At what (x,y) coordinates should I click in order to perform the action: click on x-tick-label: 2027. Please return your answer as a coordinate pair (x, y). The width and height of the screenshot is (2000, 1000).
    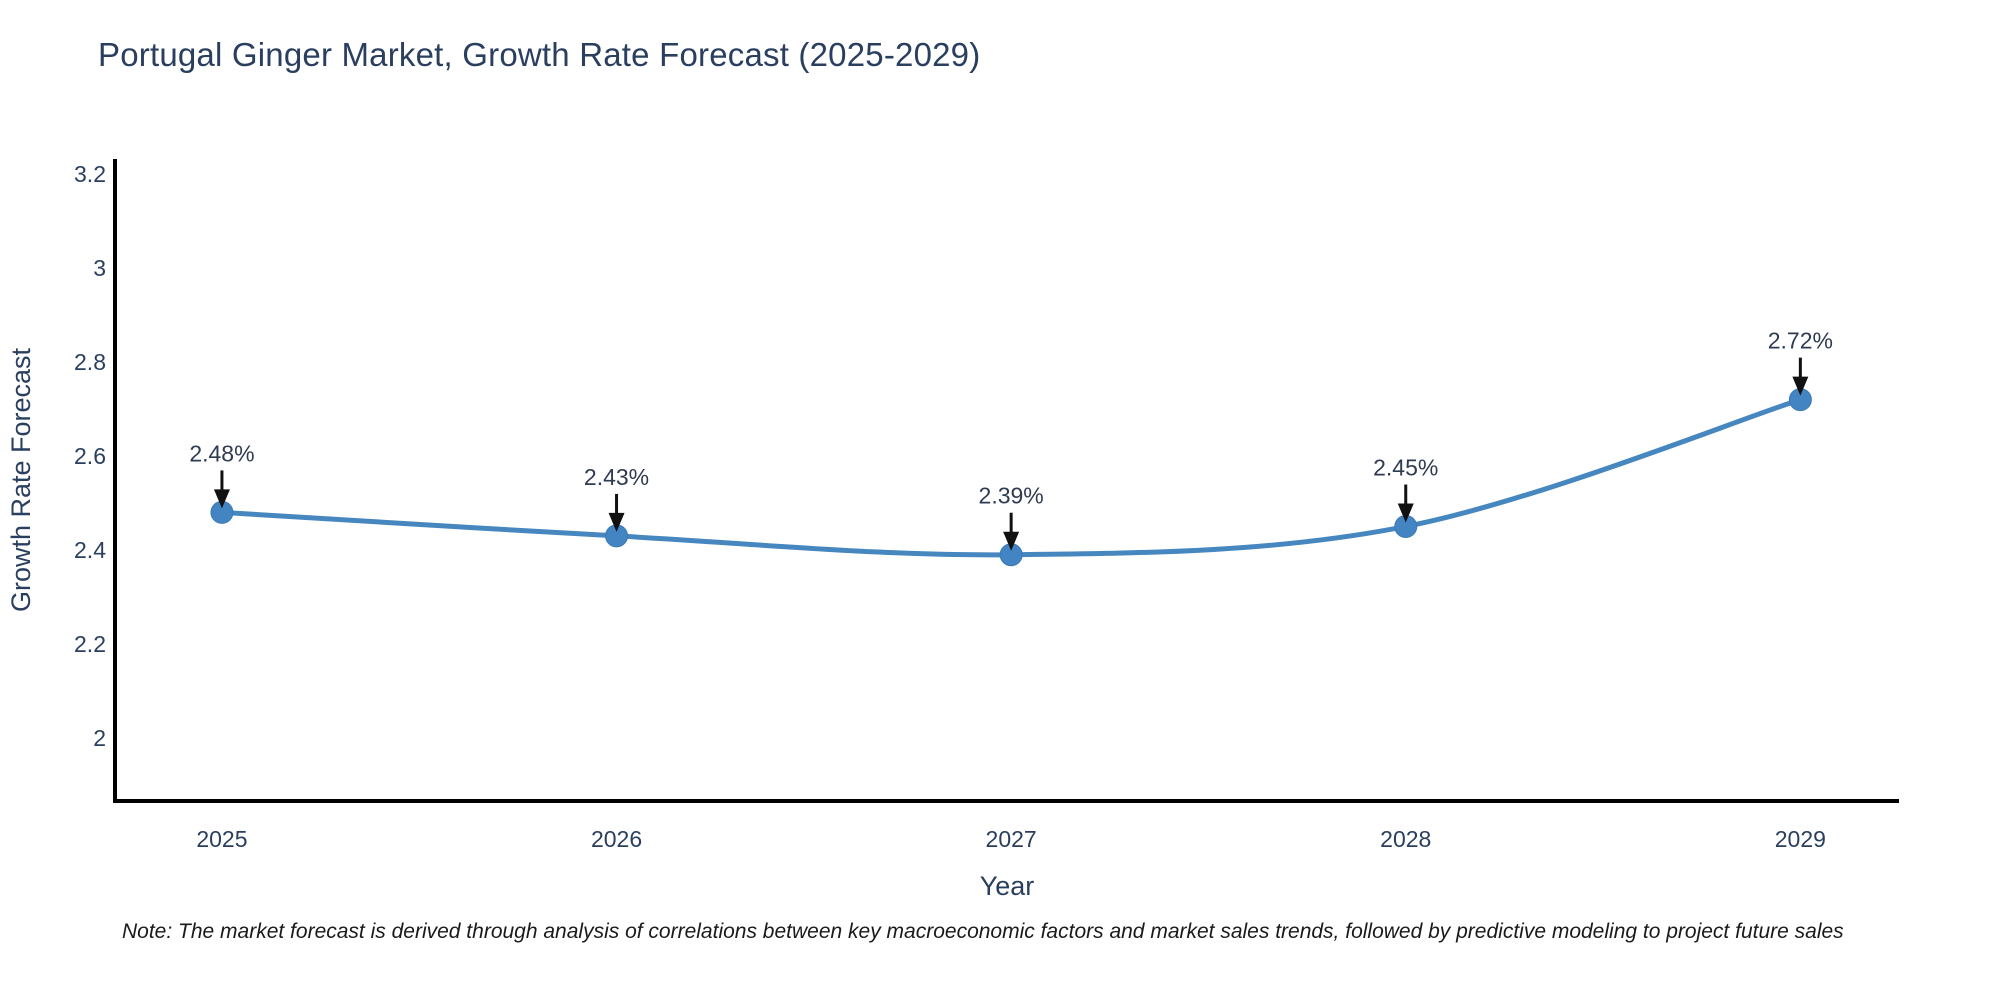
    Looking at the image, I should click on (1011, 839).